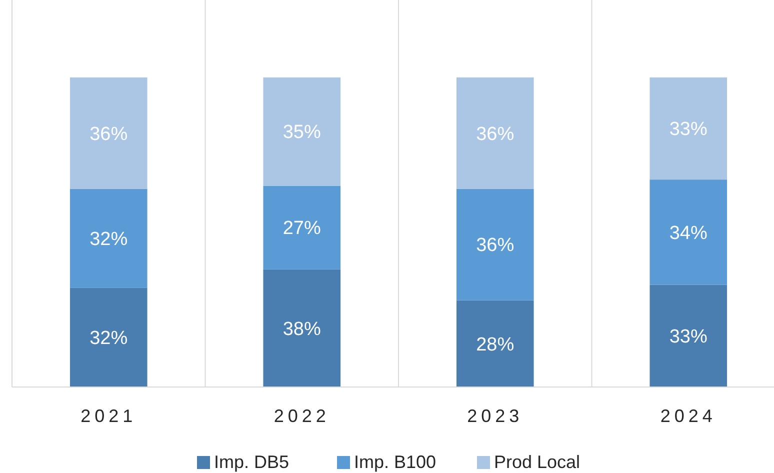  Describe the element at coordinates (495, 416) in the screenshot. I see `x-tick-label: 2023` at that location.